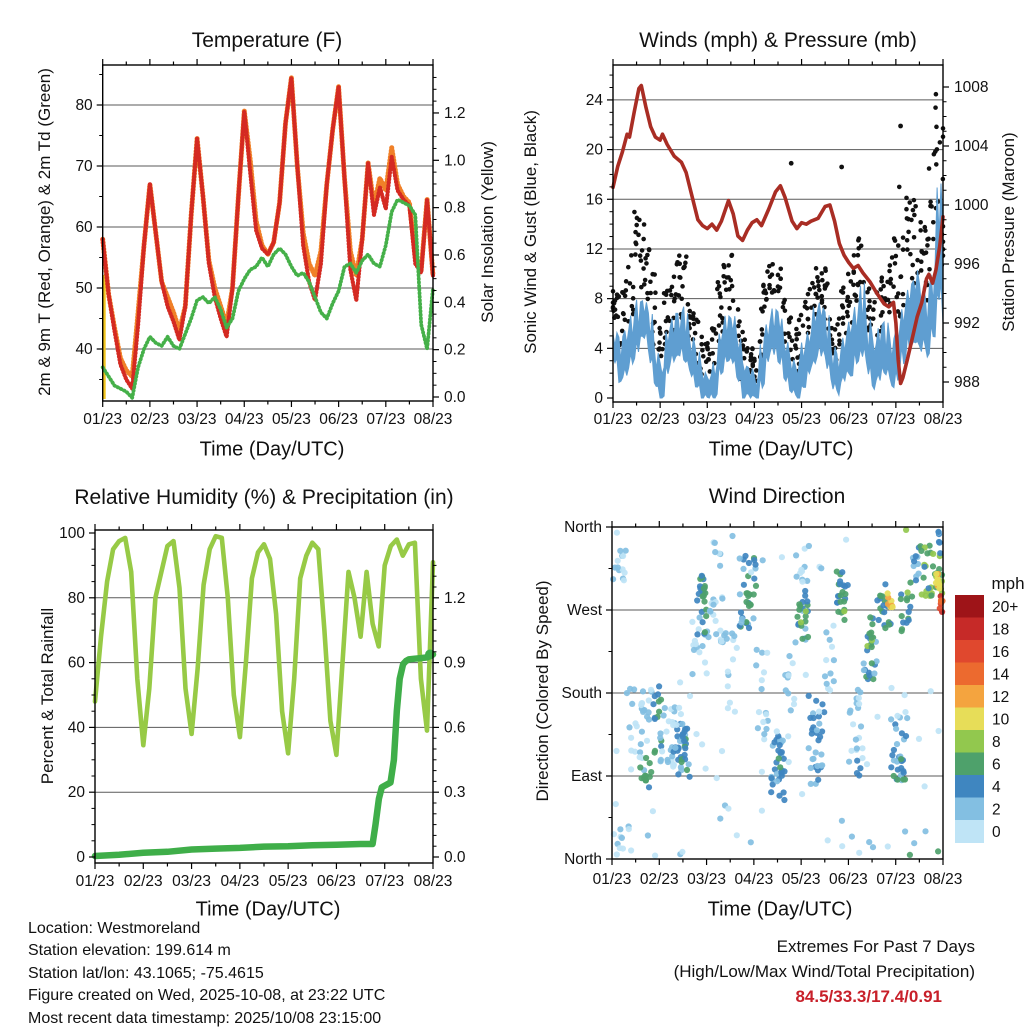 Image resolution: width=1024 pixels, height=1030 pixels. What do you see at coordinates (44, 232) in the screenshot?
I see `temperature-yaxis-left-label: 2m & 9m T (Red, Orange) & 2m Td (Green)` at bounding box center [44, 232].